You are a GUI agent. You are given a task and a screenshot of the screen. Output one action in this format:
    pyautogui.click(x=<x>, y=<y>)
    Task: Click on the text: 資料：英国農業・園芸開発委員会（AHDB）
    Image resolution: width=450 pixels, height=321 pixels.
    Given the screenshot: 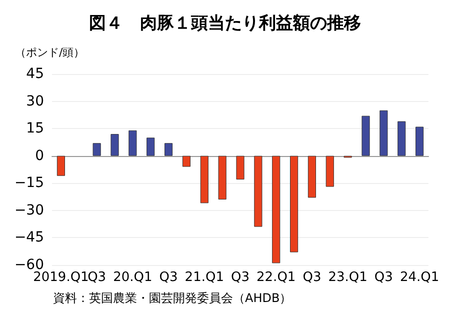 What is the action you would take?
    pyautogui.click(x=172, y=298)
    